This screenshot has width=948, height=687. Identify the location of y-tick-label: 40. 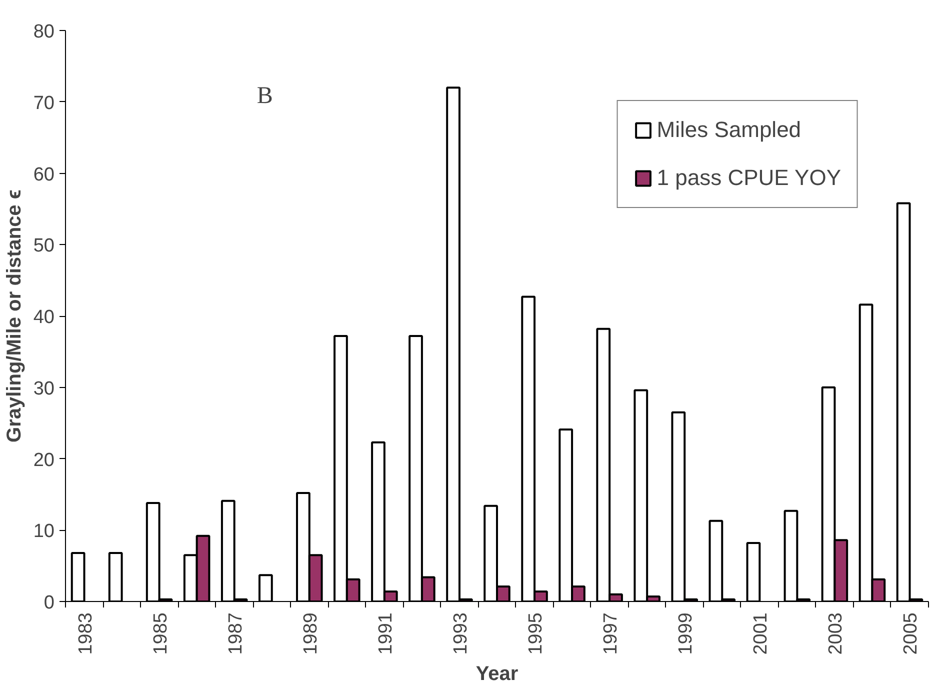
(44, 317).